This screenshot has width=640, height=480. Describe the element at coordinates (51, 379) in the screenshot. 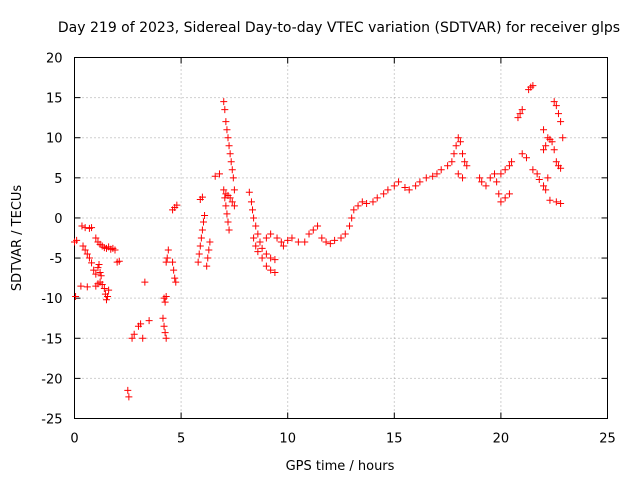

I see `y-tick-label: -20` at that location.